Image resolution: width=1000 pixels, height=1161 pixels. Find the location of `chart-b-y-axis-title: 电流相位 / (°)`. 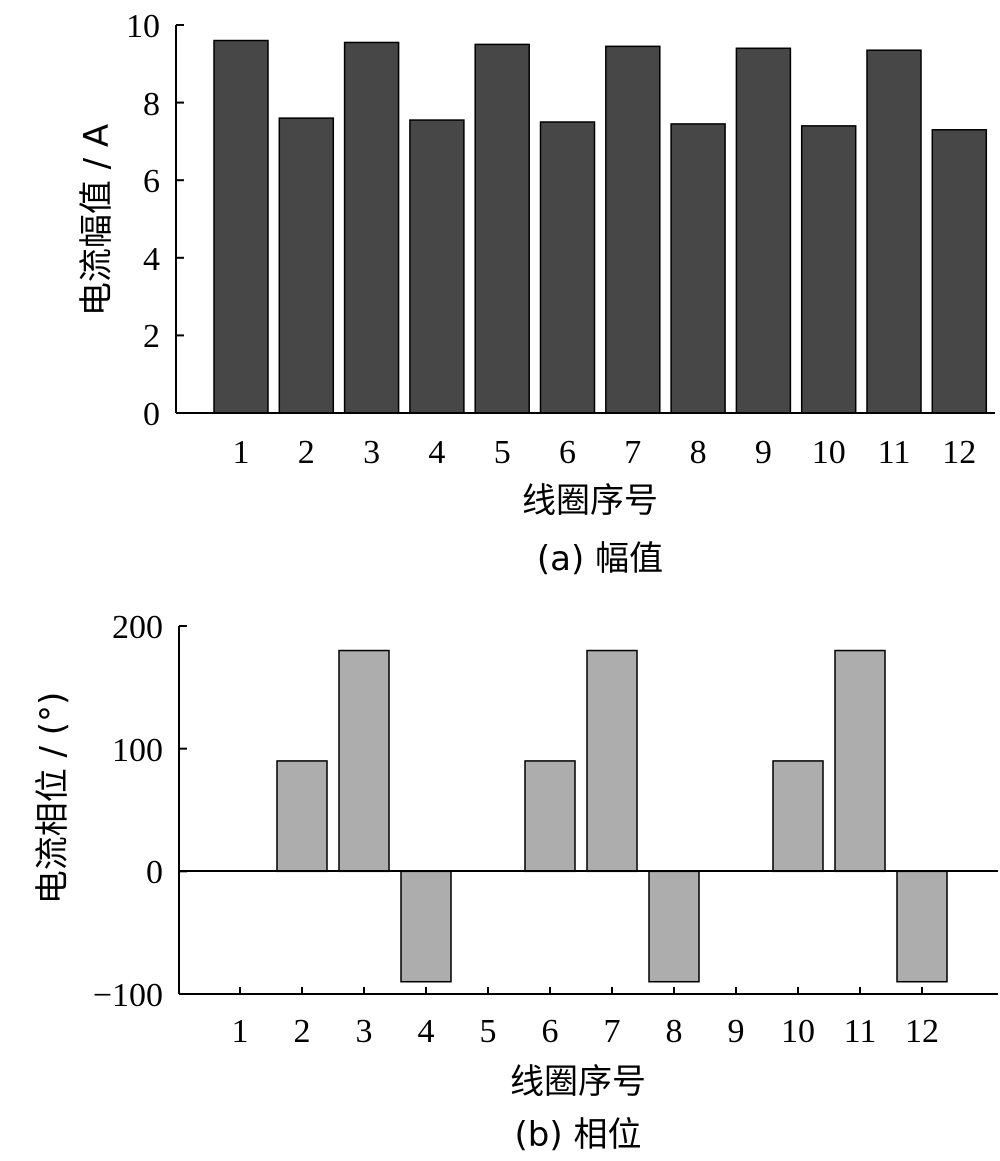

chart-b-y-axis-title: 电流相位 / (°) is located at coordinates (53, 798).